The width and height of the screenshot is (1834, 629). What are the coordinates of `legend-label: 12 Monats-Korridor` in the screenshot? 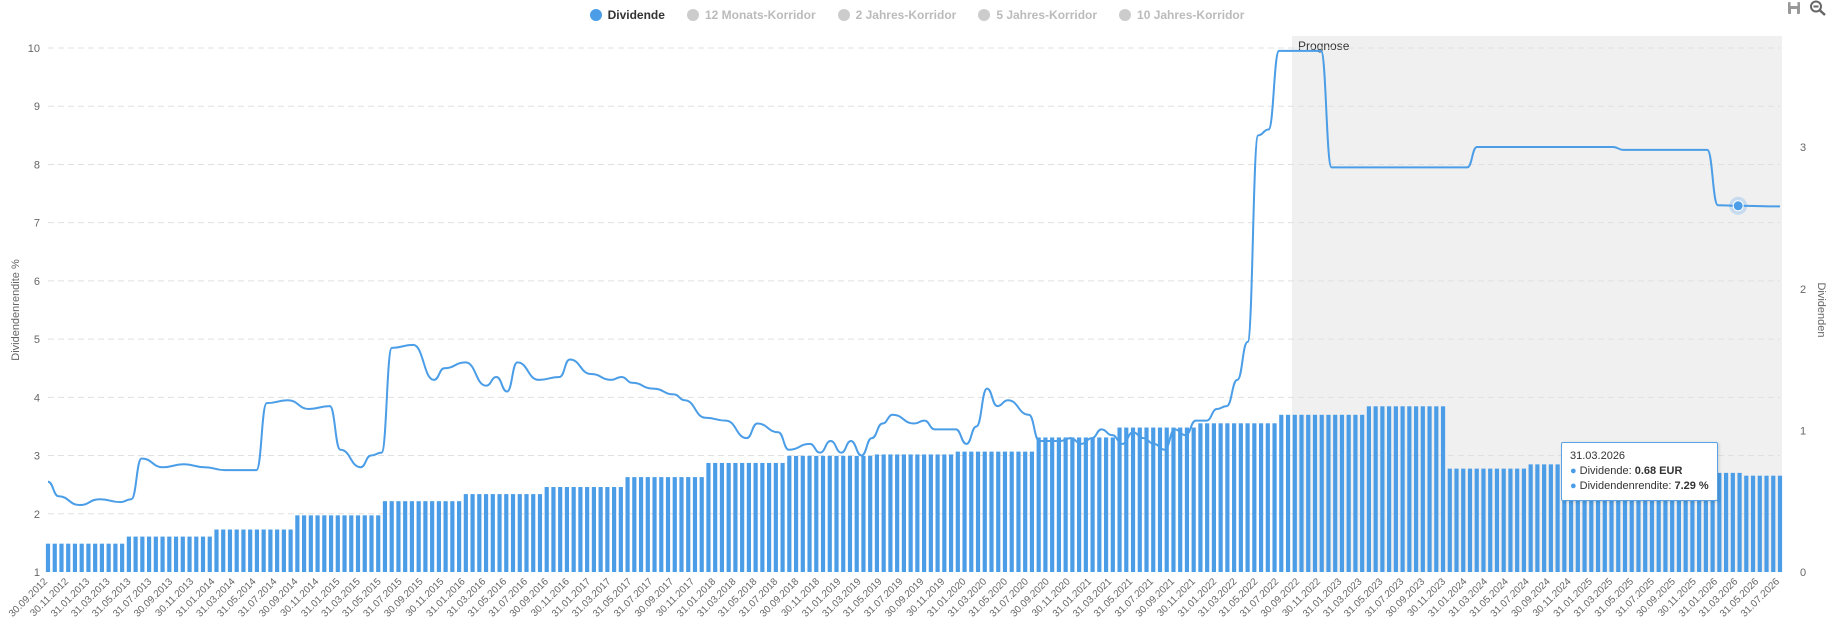 It's located at (760, 15).